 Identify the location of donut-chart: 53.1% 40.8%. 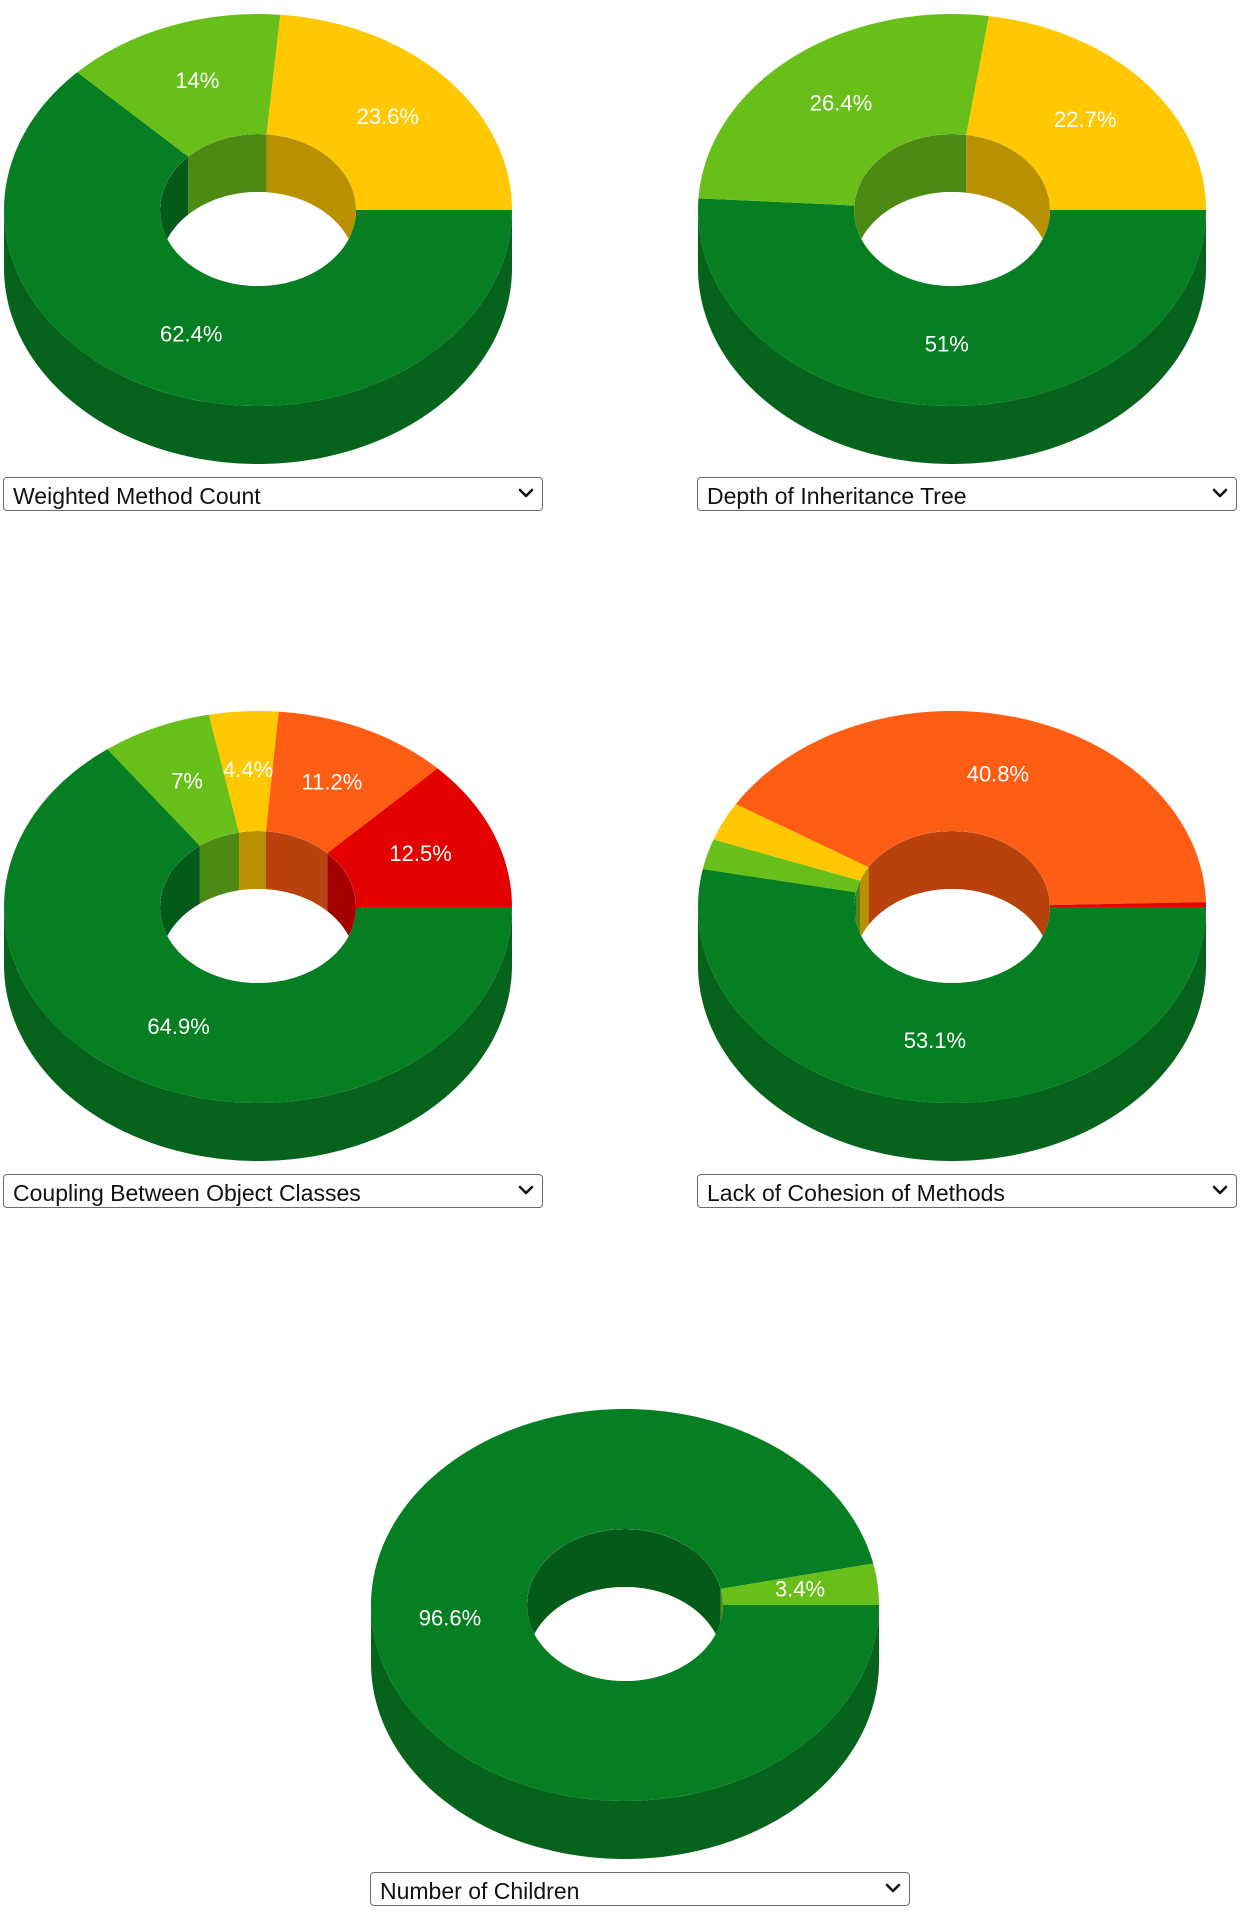
(952, 936).